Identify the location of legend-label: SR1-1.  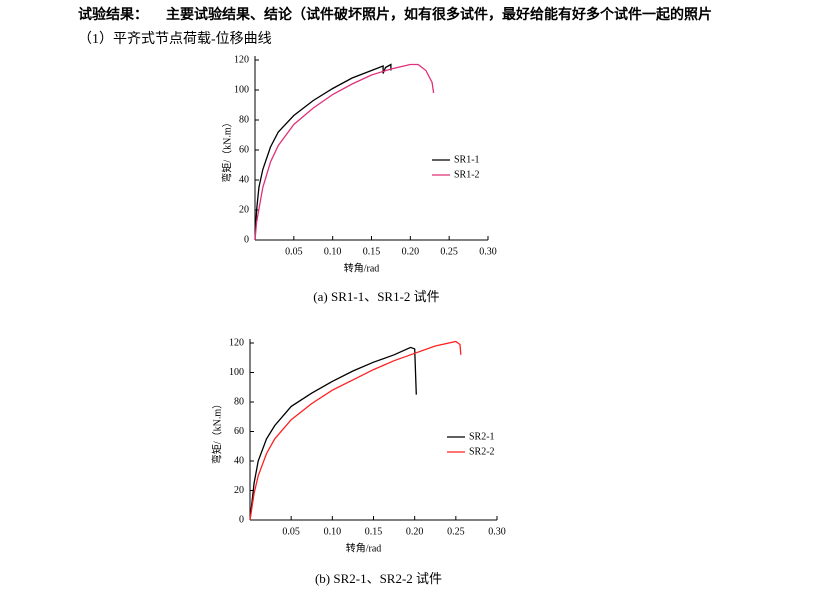
(467, 159).